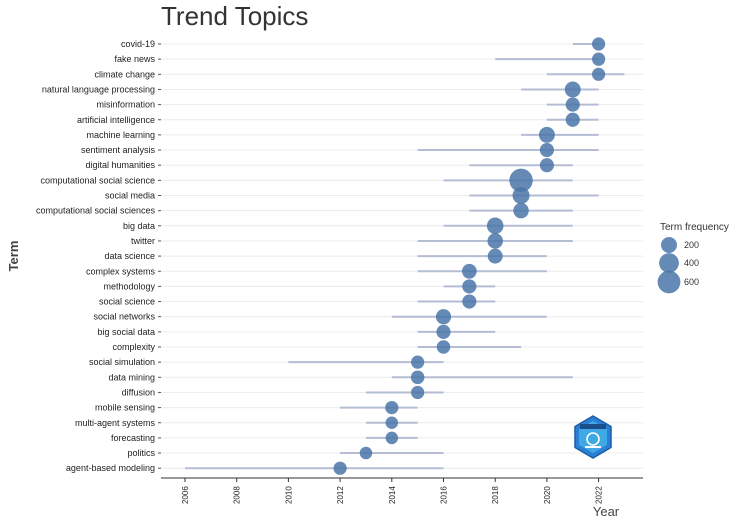 This screenshot has height=526, width=751. I want to click on bibliometrix-logo-icon, so click(593, 437).